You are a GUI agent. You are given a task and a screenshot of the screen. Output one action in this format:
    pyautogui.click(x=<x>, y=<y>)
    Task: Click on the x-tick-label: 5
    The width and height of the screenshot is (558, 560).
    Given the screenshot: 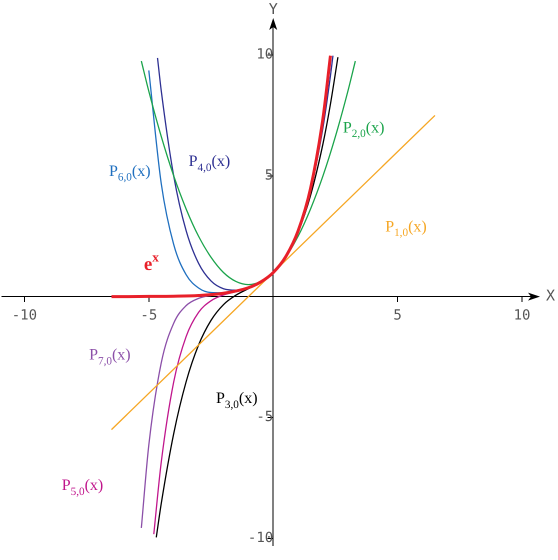 What is the action you would take?
    pyautogui.click(x=397, y=316)
    